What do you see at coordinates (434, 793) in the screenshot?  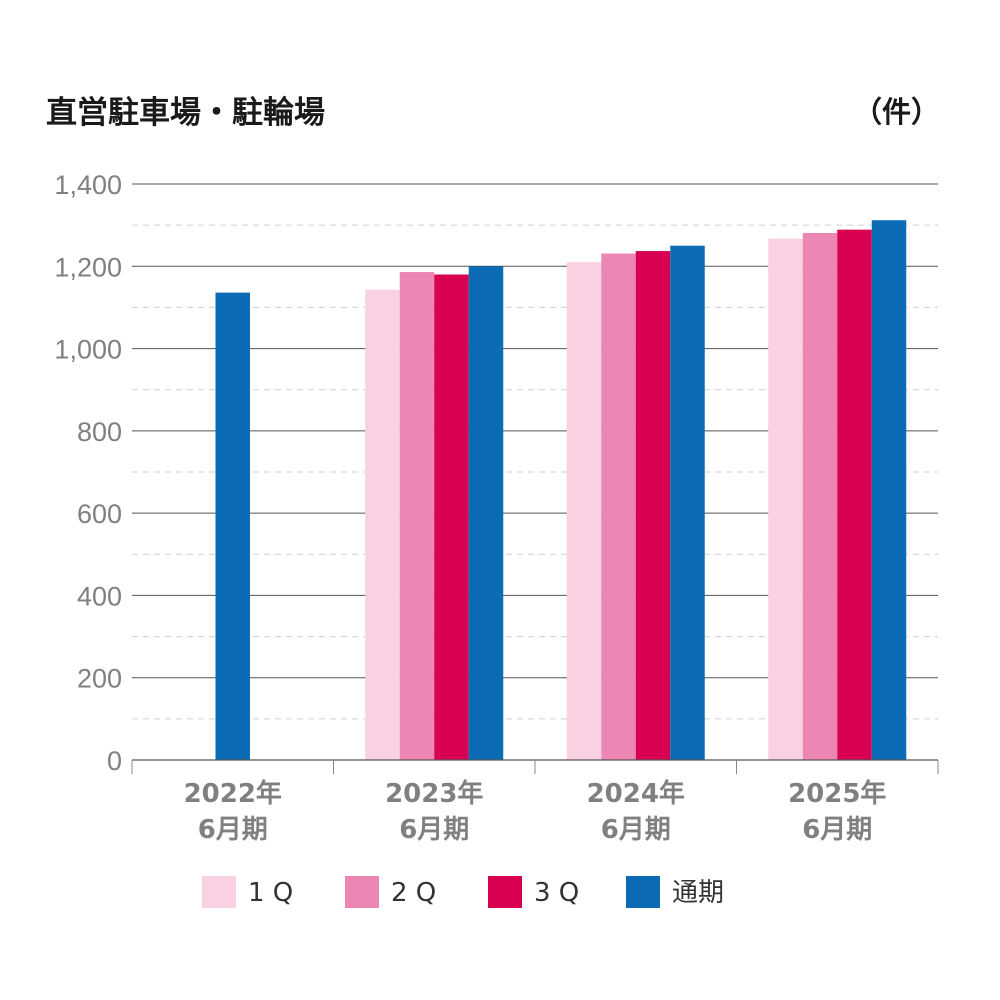 I see `x-tick-label: 2023年` at bounding box center [434, 793].